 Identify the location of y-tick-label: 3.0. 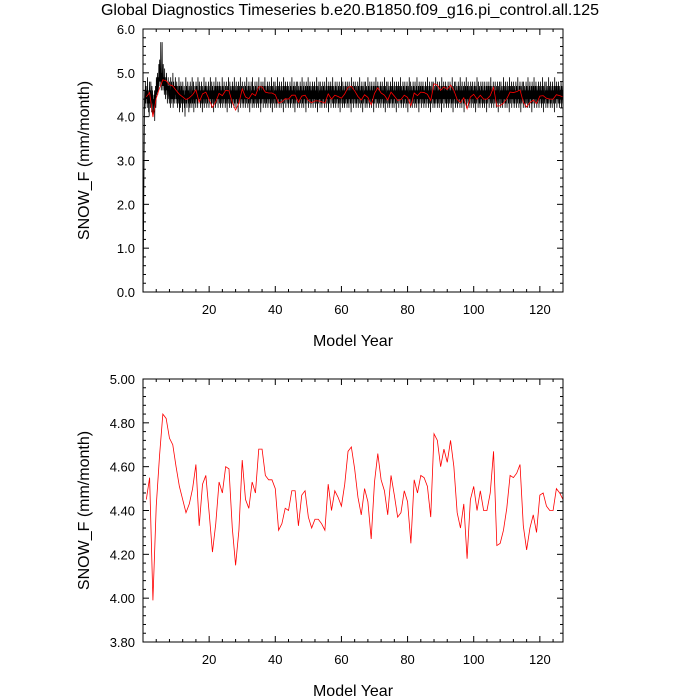
(126, 161).